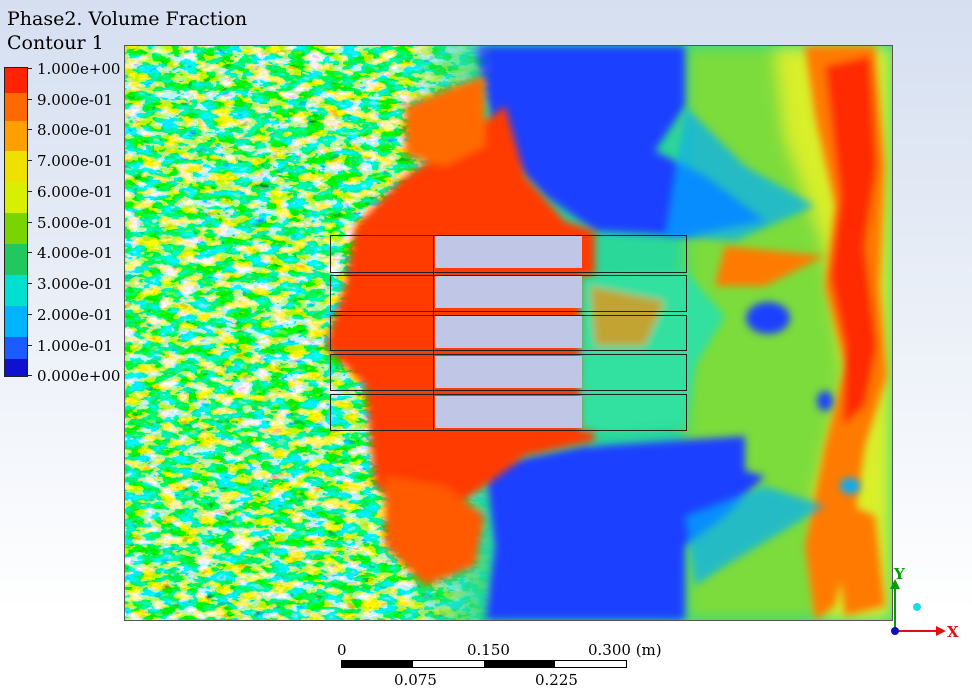  I want to click on legend-label: 5.000e-01, so click(75, 223).